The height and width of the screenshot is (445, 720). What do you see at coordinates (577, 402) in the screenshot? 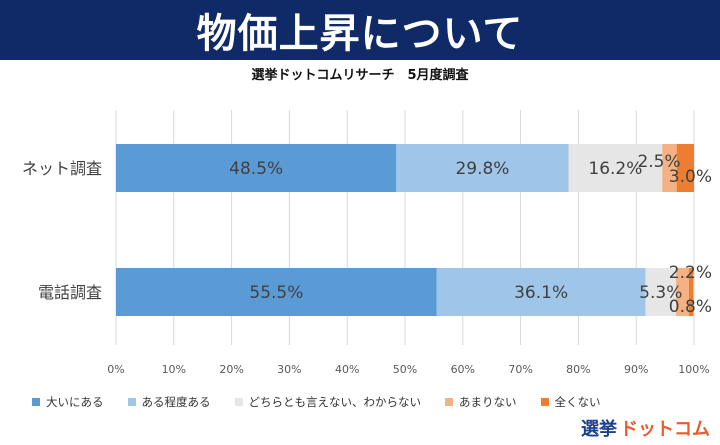
I see `legend-label: 全くない` at bounding box center [577, 402].